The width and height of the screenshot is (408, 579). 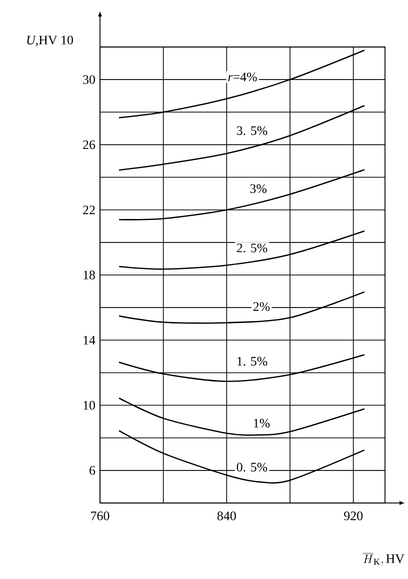 I want to click on x-tick-label: 920, so click(x=353, y=516).